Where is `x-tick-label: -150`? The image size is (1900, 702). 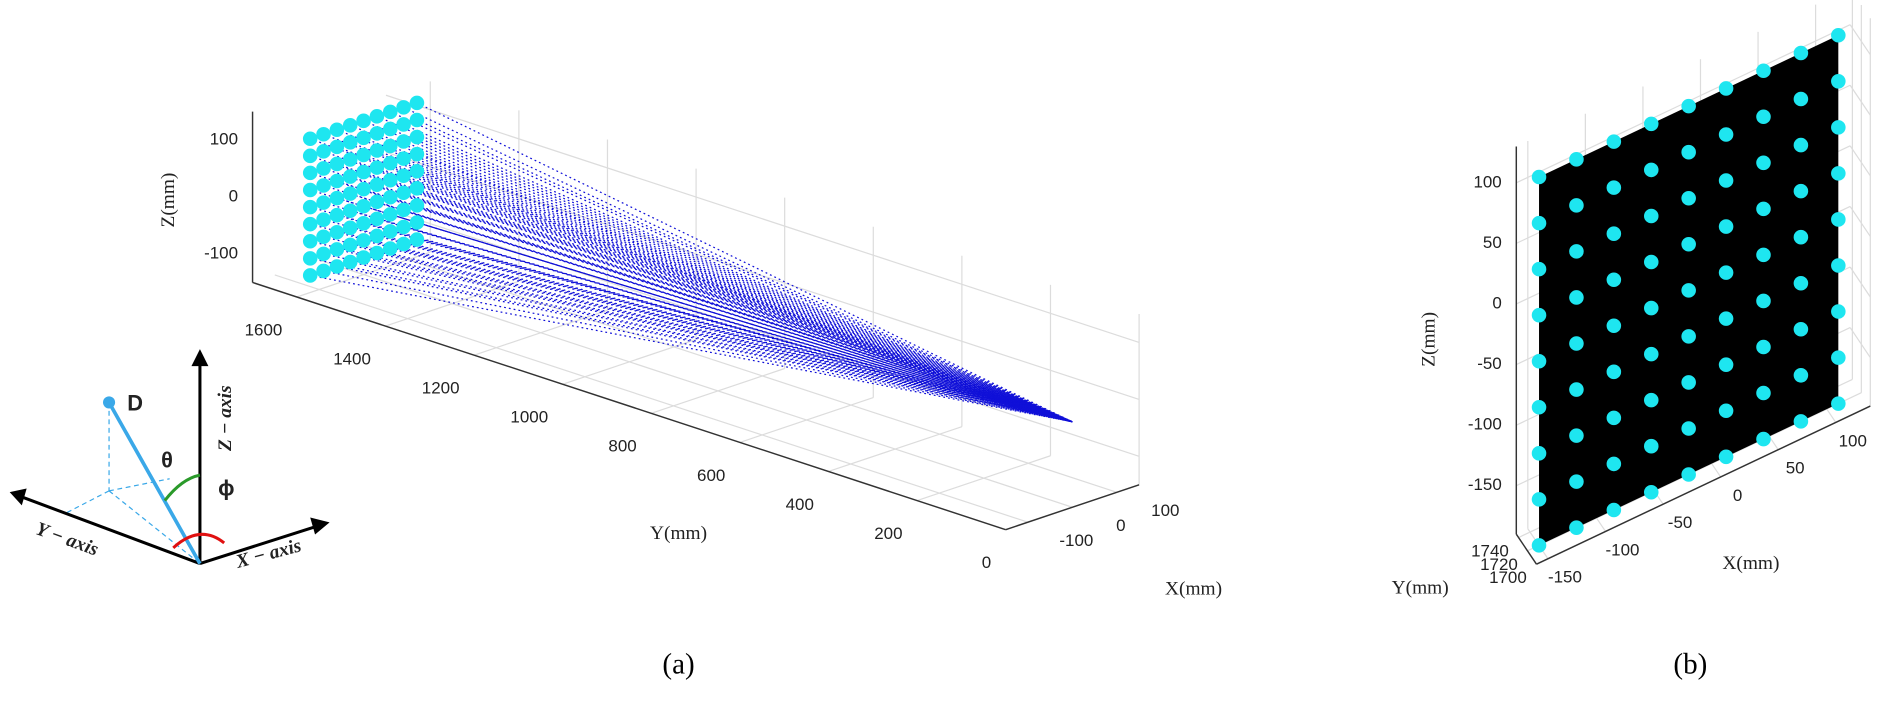 x-tick-label: -150 is located at coordinates (1565, 577).